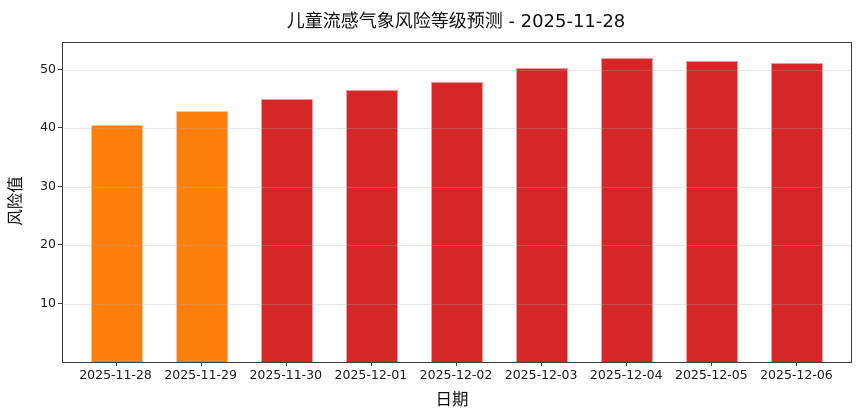 The image size is (864, 412). Describe the element at coordinates (541, 374) in the screenshot. I see `x-tick-label-2025-12-03: 2025-12-03` at that location.